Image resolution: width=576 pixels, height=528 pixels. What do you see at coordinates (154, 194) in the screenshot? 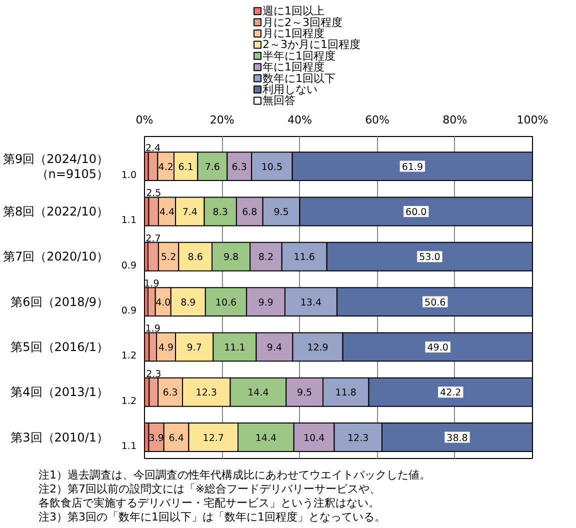
I see `data-label: 2.5` at bounding box center [154, 194].